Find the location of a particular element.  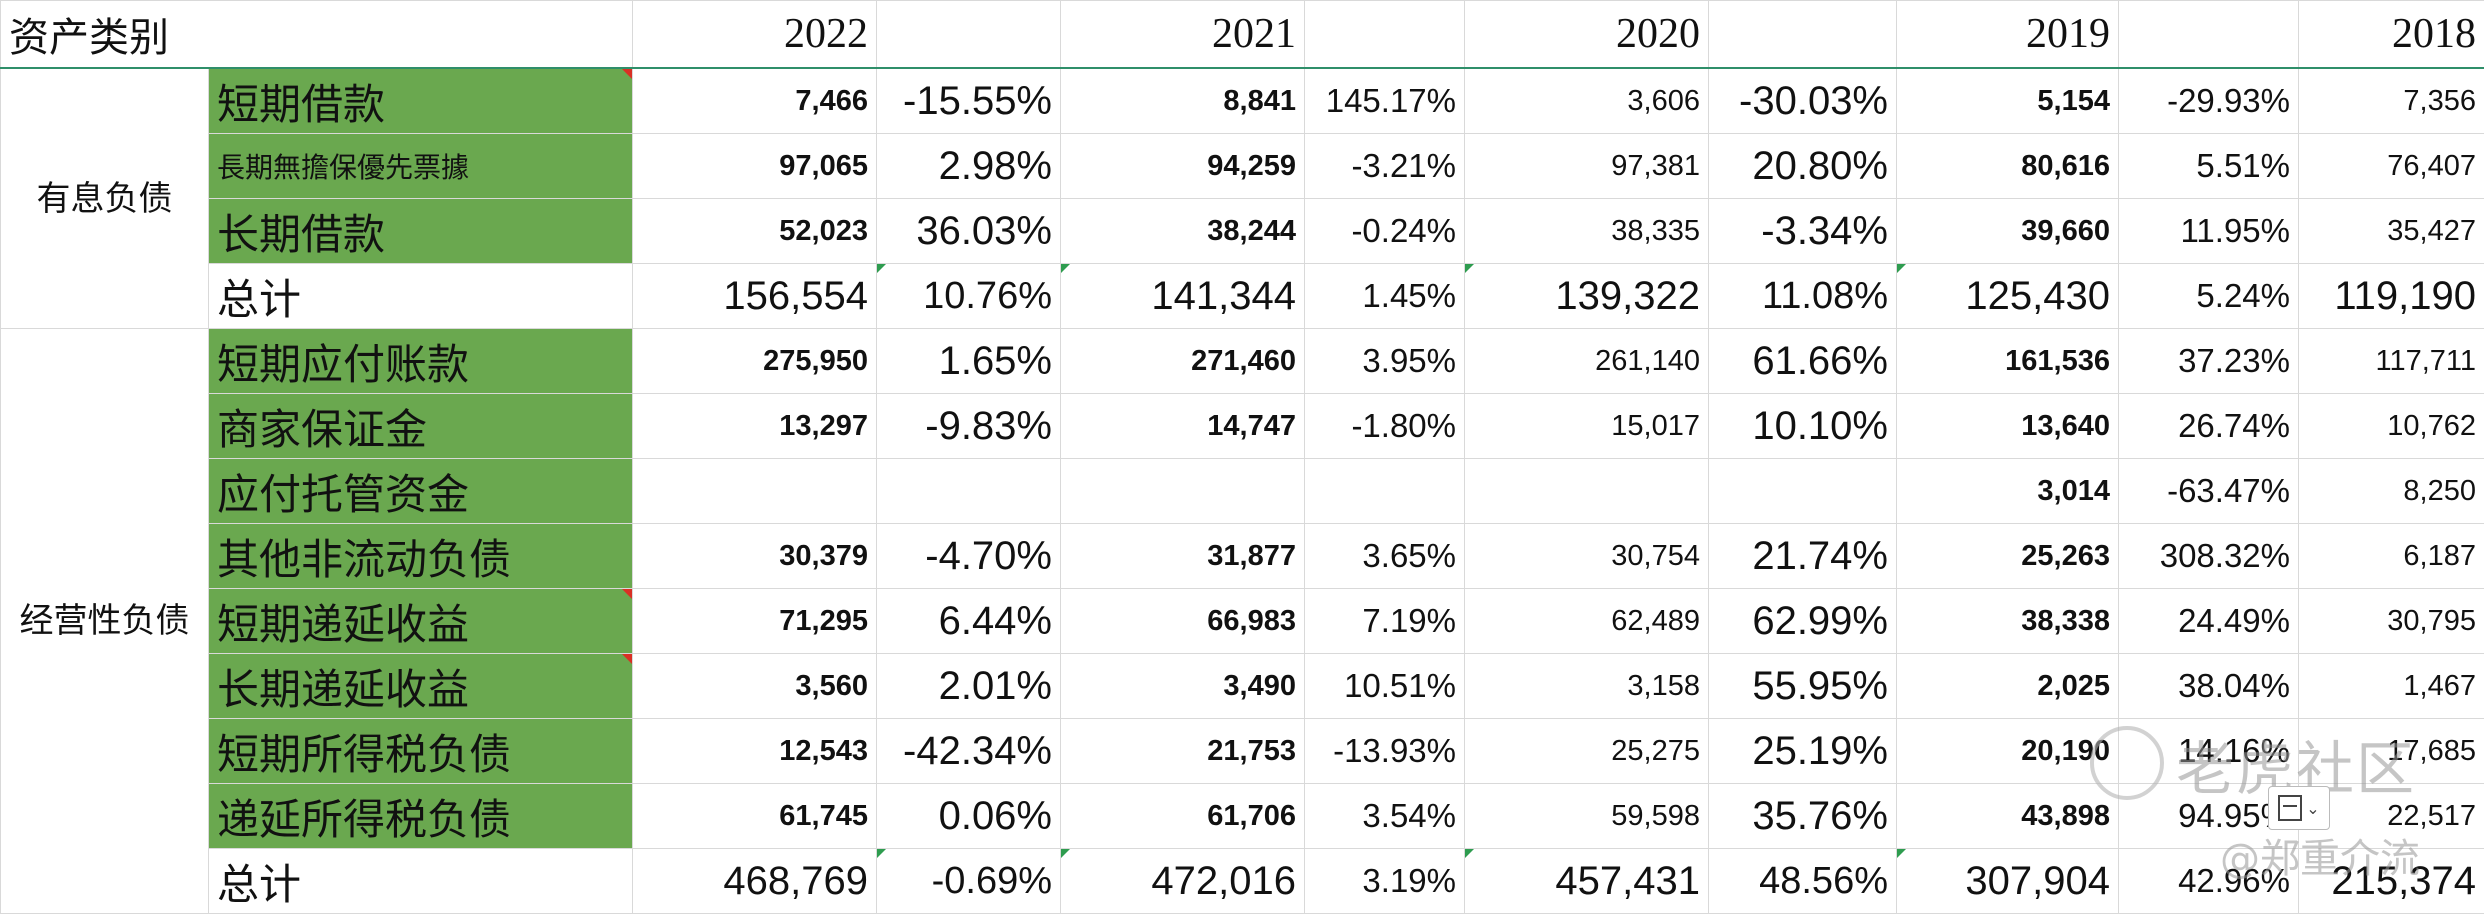

value-2019-cell: 43,898 is located at coordinates (2008, 816).